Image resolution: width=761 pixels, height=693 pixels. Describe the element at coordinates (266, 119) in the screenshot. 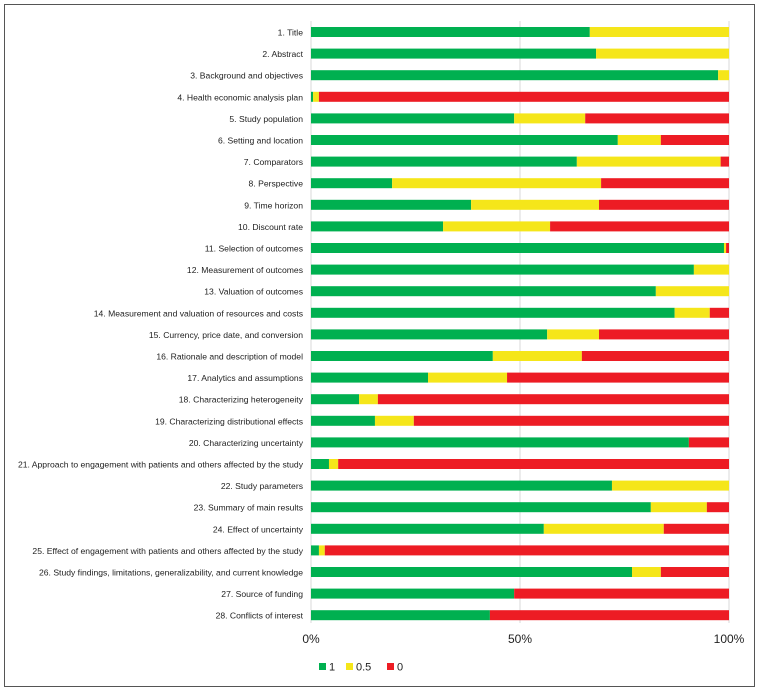

I see `category-label: 5. Study population` at that location.